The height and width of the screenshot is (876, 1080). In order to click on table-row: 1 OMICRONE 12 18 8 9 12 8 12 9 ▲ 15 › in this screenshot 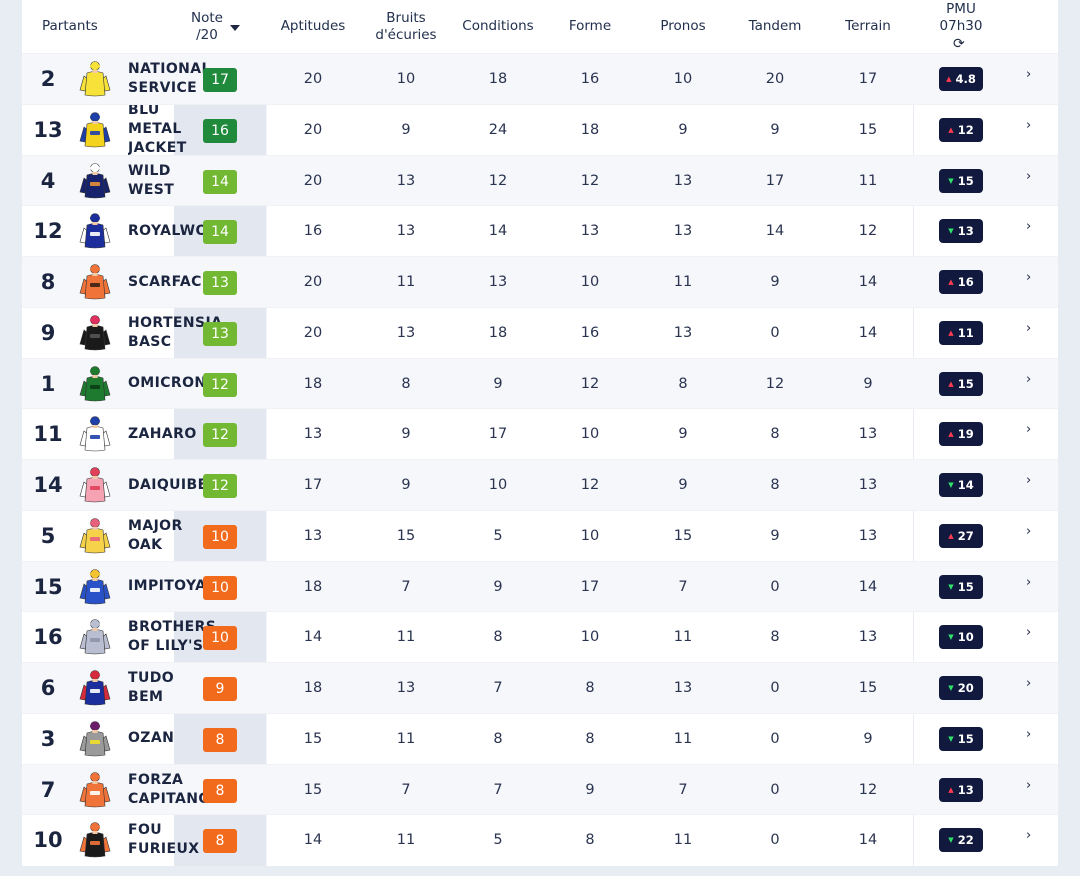, I will do `click(540, 383)`.